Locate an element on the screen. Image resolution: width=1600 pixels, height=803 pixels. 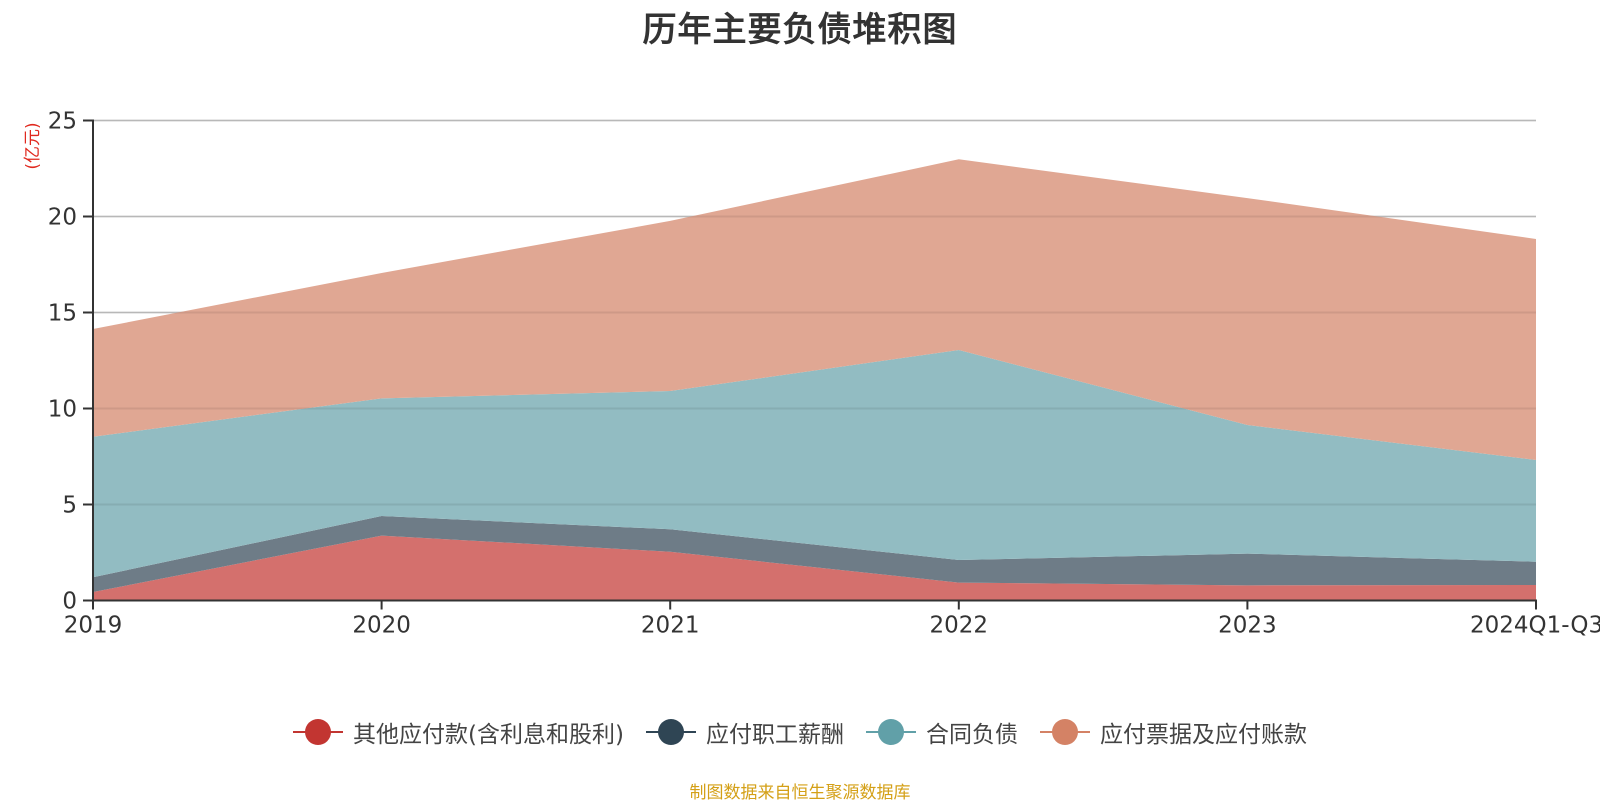
legend-item-1: 应付职工薪酬 is located at coordinates (744, 732).